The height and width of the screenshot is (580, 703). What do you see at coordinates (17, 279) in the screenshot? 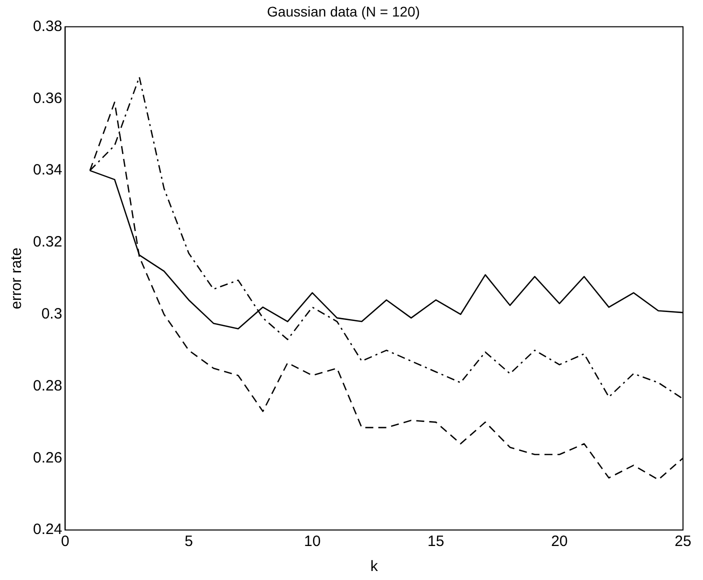
I see `y-axis-title: error rate` at bounding box center [17, 279].